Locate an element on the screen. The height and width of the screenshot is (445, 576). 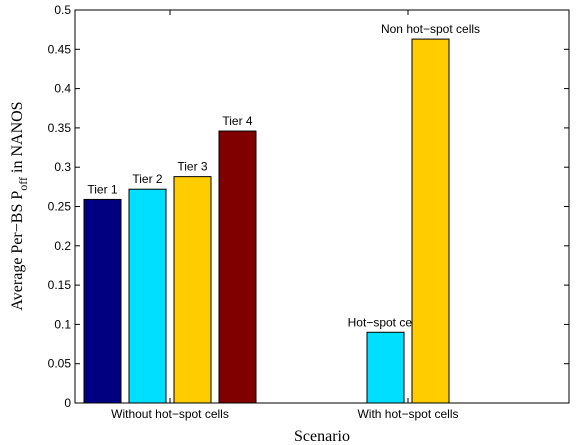
bar-label: Tier 3 is located at coordinates (192, 167).